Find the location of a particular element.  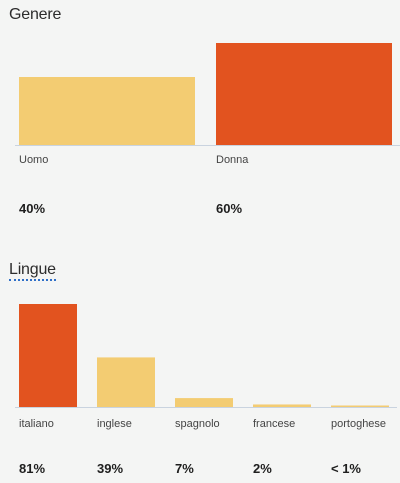

gender-bar-Donna is located at coordinates (304, 94).